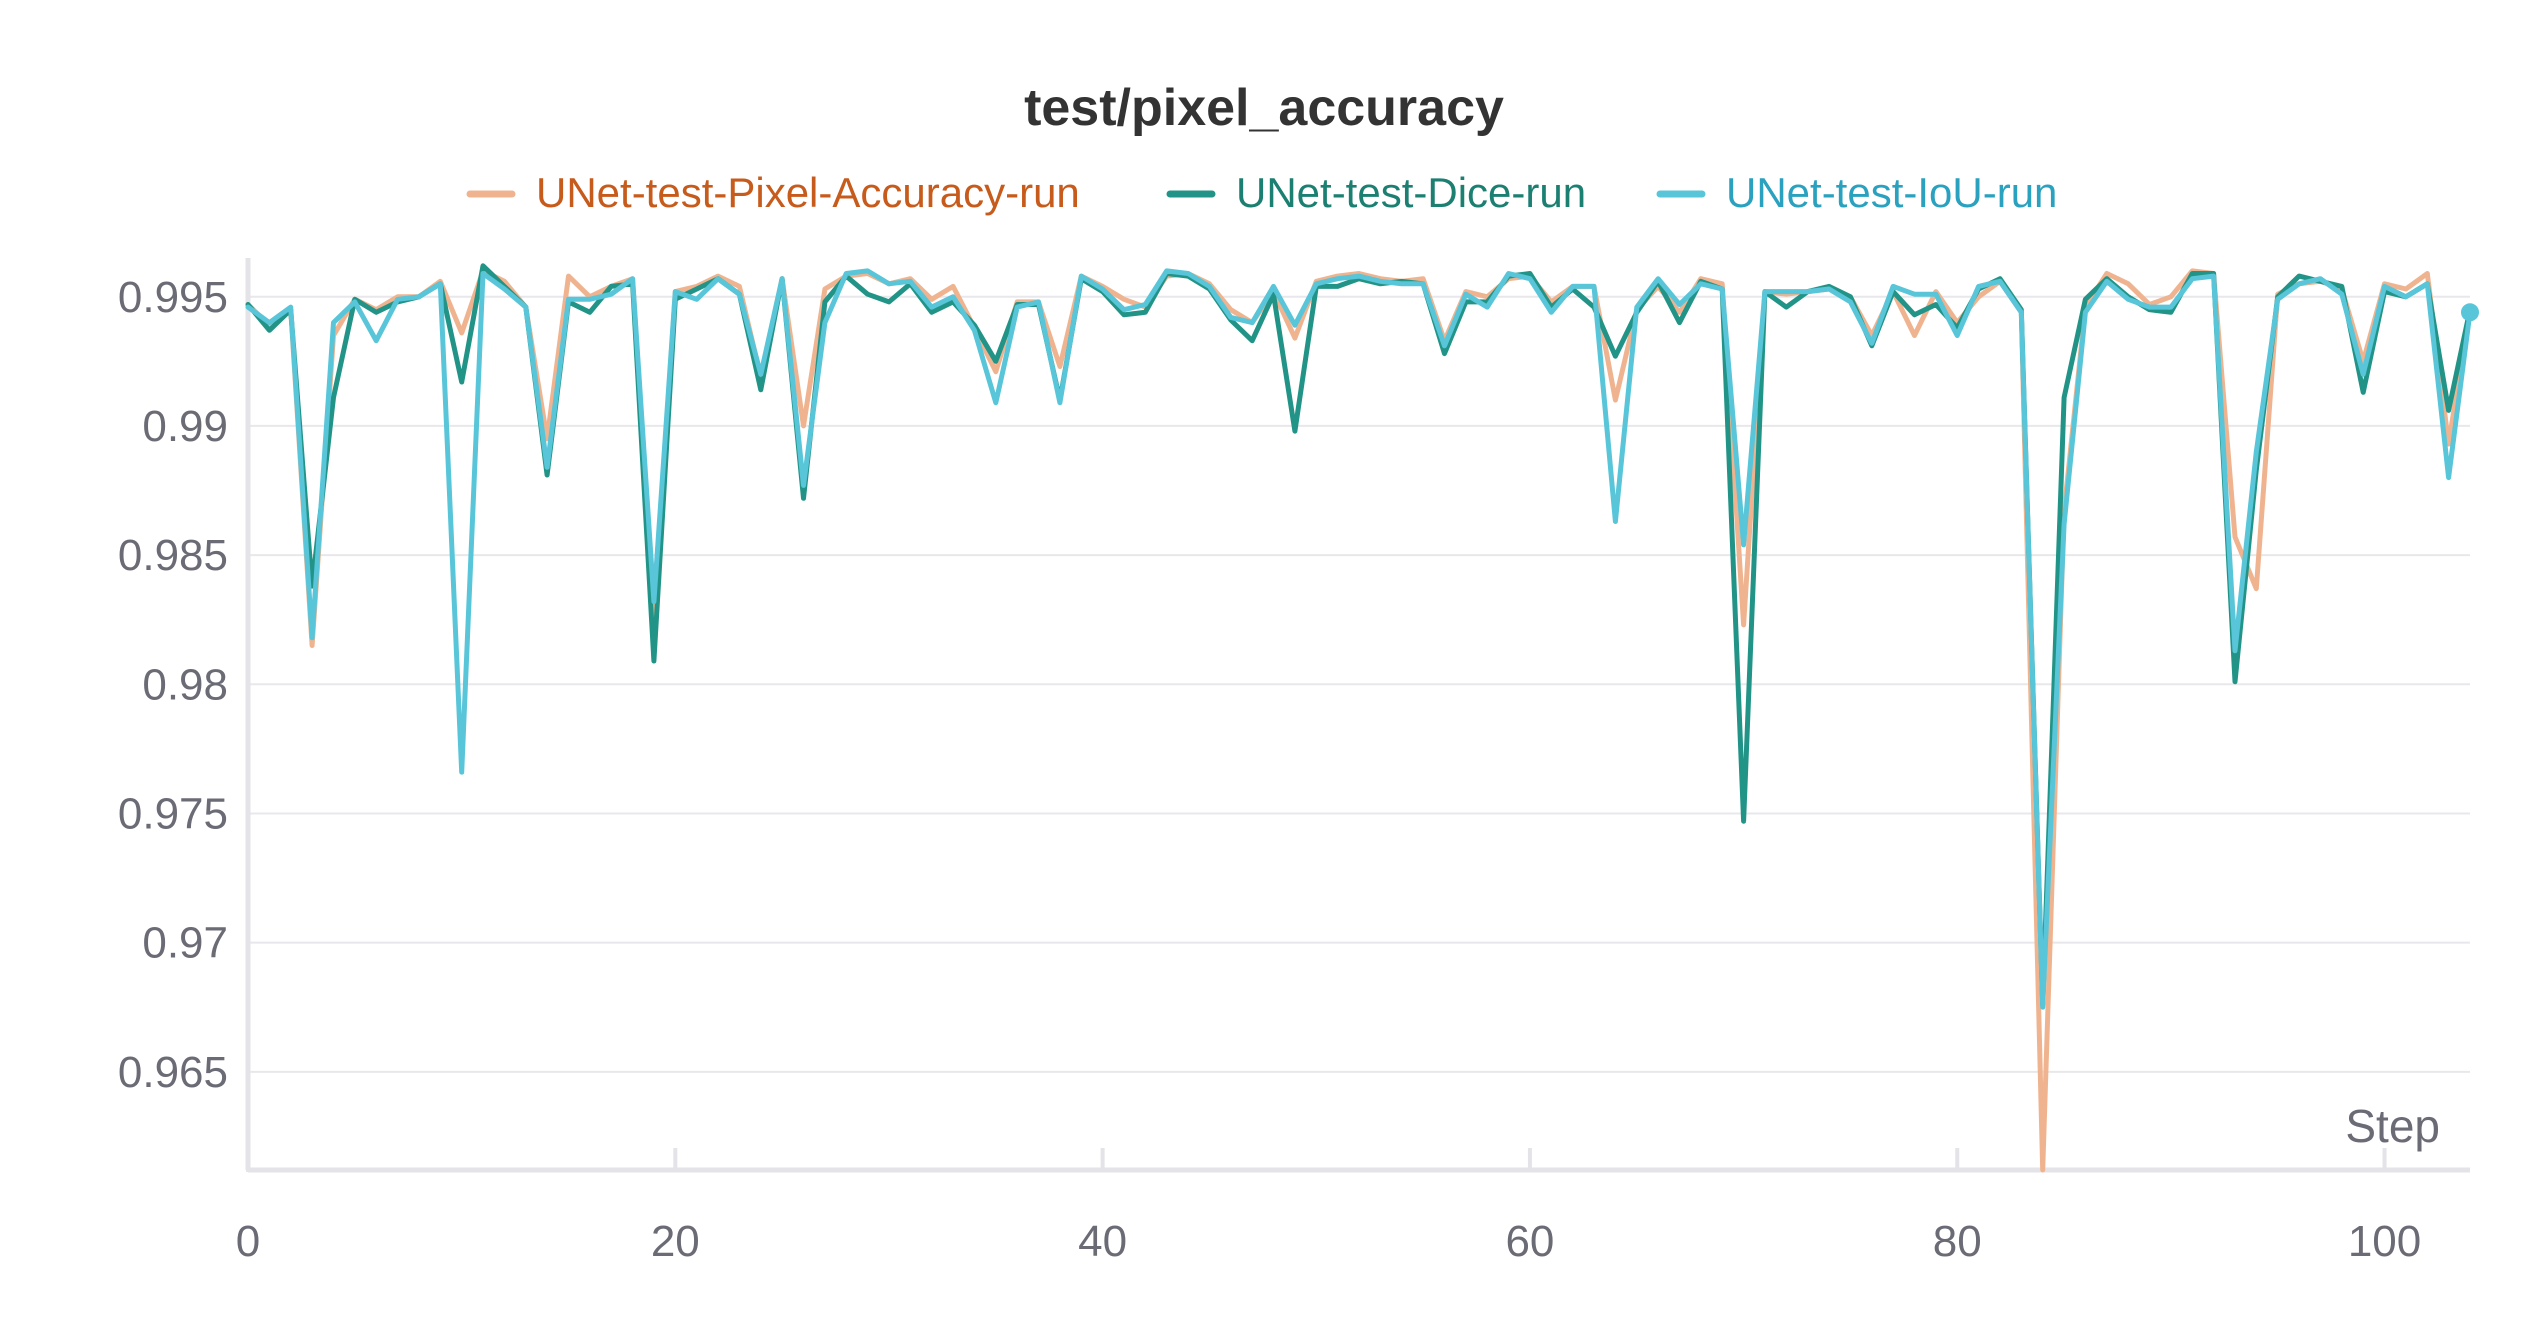  What do you see at coordinates (185, 684) in the screenshot?
I see `y-tick-label: 0.98` at bounding box center [185, 684].